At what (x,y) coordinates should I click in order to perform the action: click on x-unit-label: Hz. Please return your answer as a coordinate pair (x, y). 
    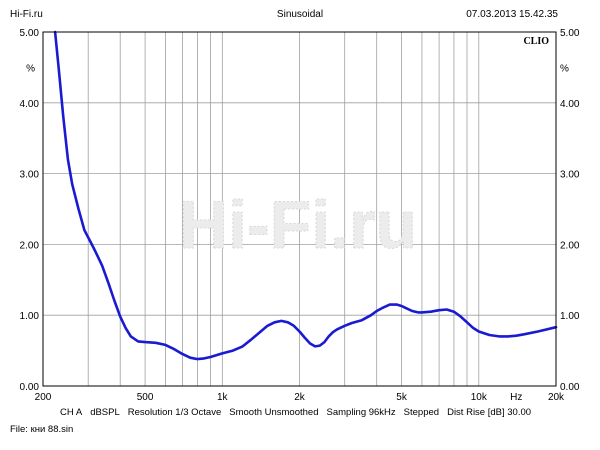
    Looking at the image, I should click on (516, 397).